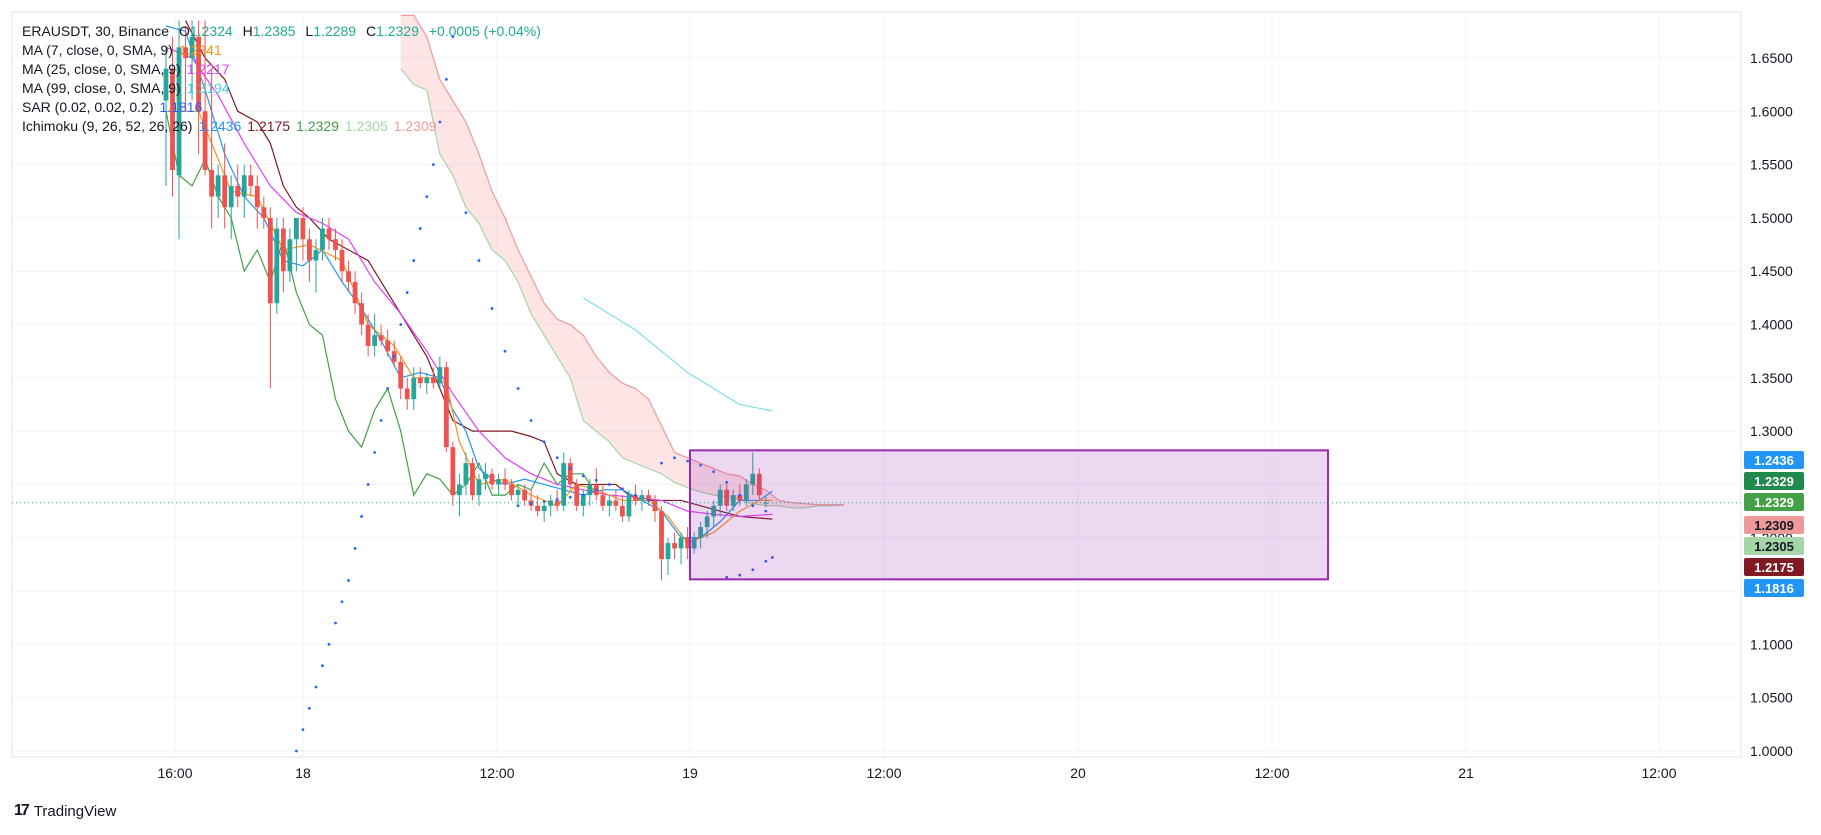 The height and width of the screenshot is (835, 1821). Describe the element at coordinates (1771, 271) in the screenshot. I see `y-tick-label: 1.4500` at that location.